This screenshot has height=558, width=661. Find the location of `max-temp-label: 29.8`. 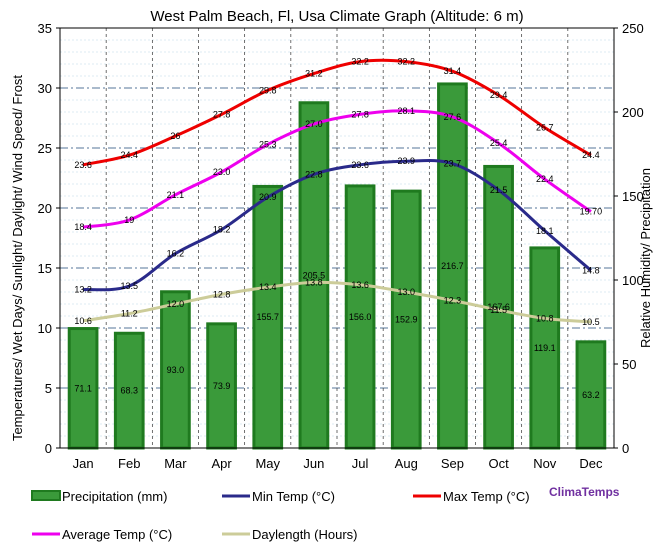

max-temp-label: 29.8 is located at coordinates (268, 90).